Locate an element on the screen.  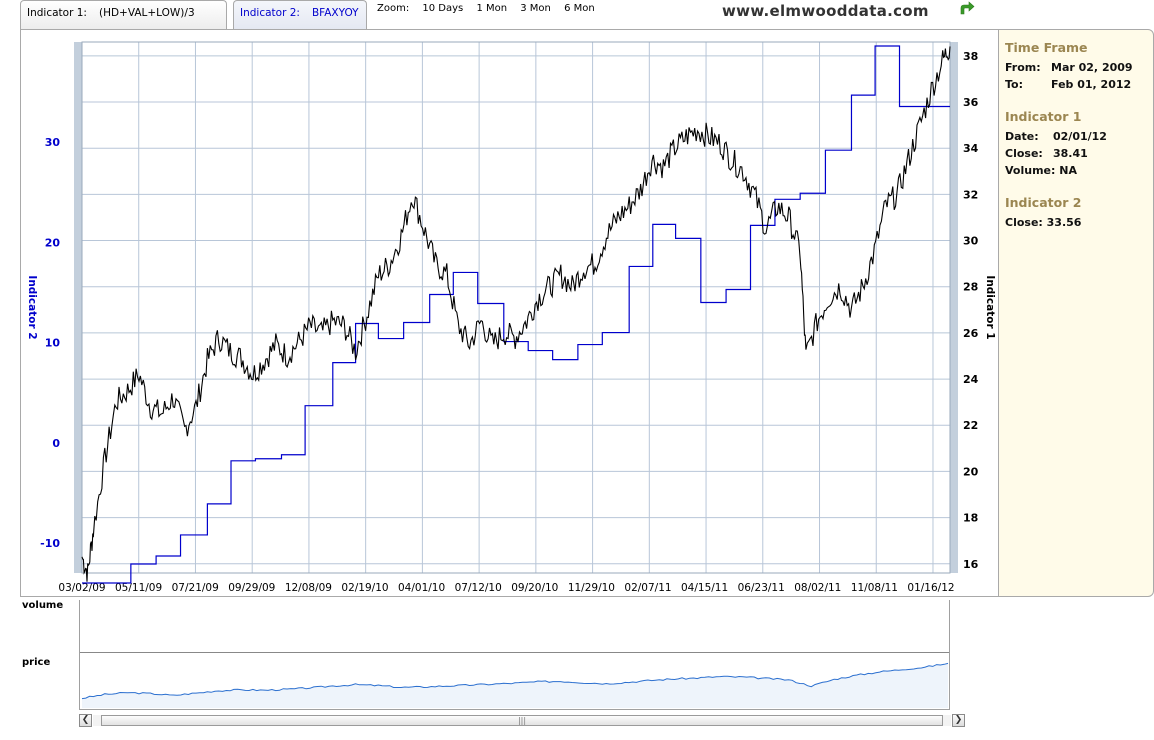
navigator-price-chart is located at coordinates (514, 680).